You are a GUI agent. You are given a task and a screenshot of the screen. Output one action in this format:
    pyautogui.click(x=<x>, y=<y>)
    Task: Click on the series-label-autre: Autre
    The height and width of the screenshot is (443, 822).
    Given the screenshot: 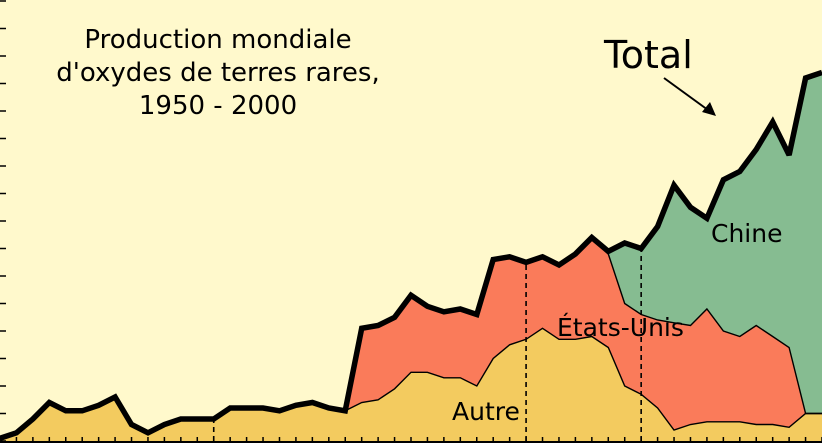 What is the action you would take?
    pyautogui.click(x=486, y=411)
    